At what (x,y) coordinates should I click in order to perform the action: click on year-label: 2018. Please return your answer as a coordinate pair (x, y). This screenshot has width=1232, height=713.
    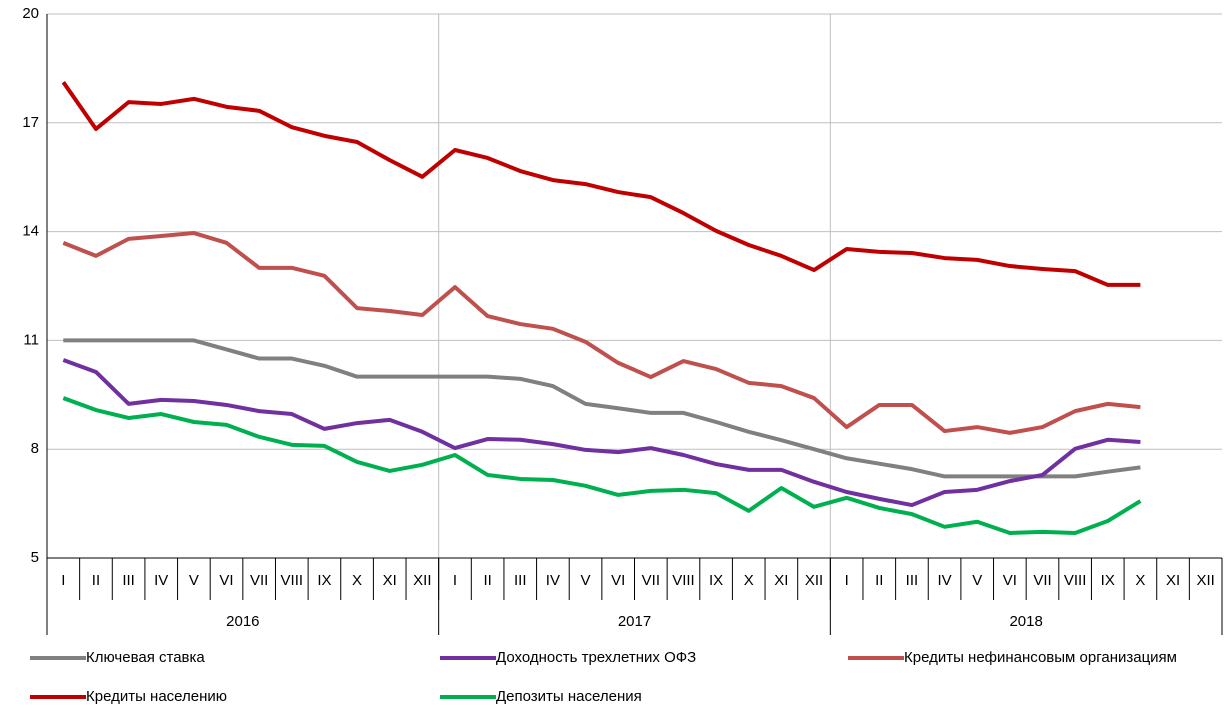
    Looking at the image, I should click on (1025, 621).